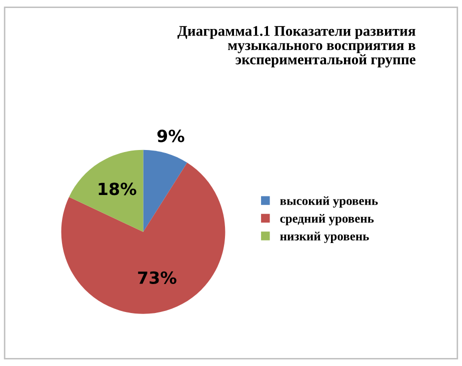 This screenshot has width=462, height=366. What do you see at coordinates (170, 136) in the screenshot?
I see `data-label: 9%` at bounding box center [170, 136].